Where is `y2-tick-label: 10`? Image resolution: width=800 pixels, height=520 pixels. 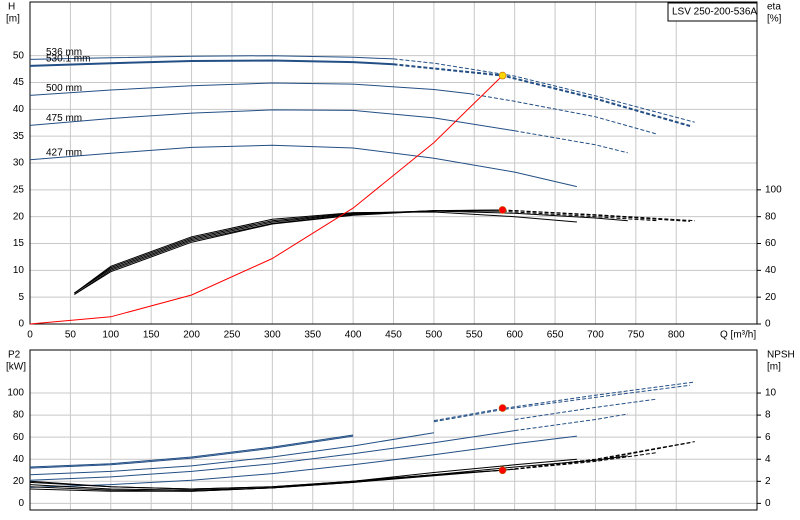
y2-tick-label: 10 is located at coordinates (771, 393).